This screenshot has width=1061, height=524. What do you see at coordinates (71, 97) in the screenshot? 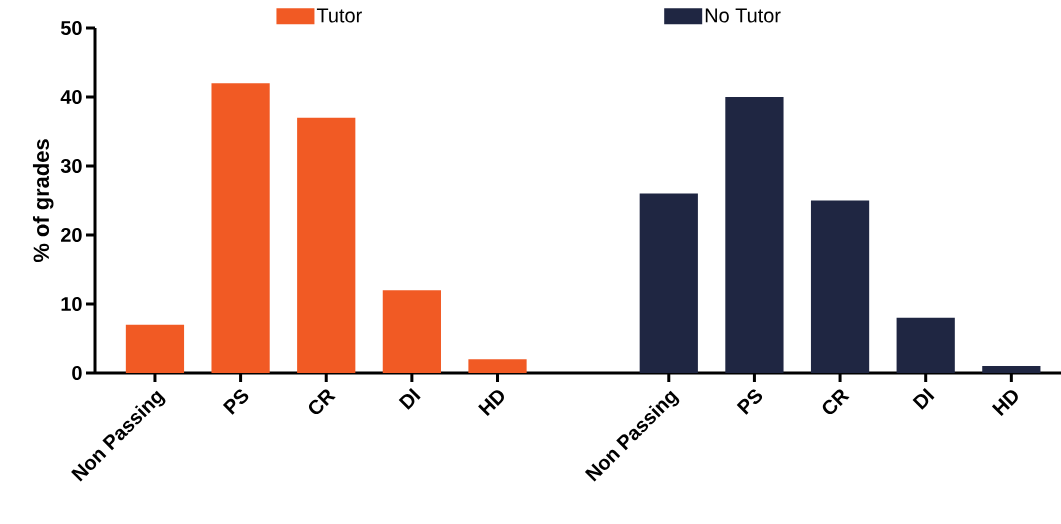
I see `y-tick-label: 40` at bounding box center [71, 97].